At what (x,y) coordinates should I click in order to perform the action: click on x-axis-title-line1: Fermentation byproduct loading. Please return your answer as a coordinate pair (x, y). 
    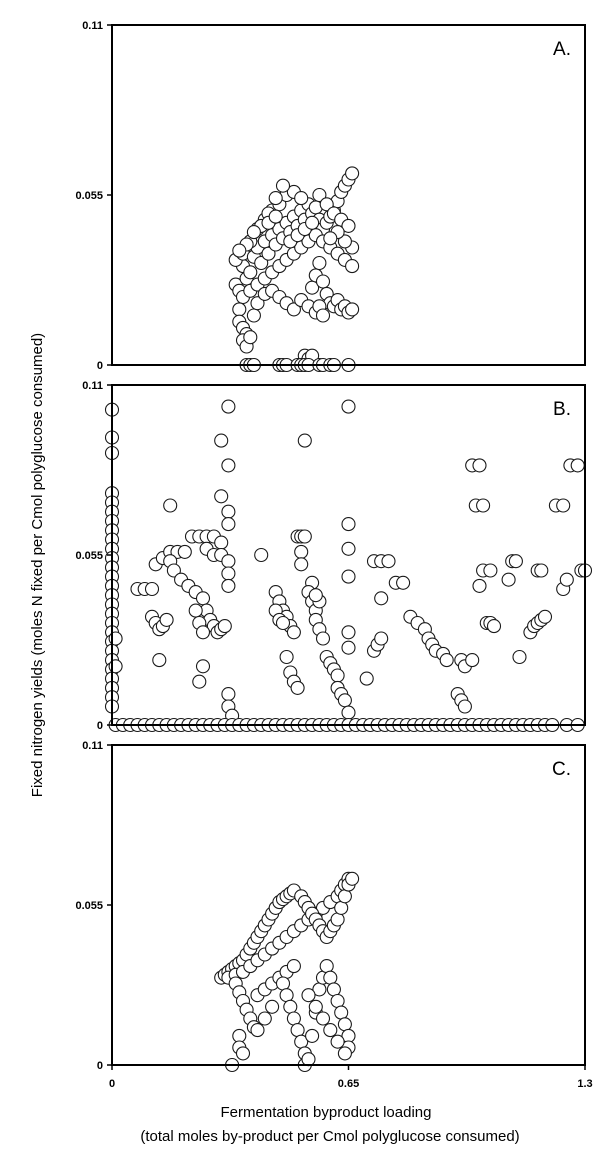
    Looking at the image, I should click on (326, 1112).